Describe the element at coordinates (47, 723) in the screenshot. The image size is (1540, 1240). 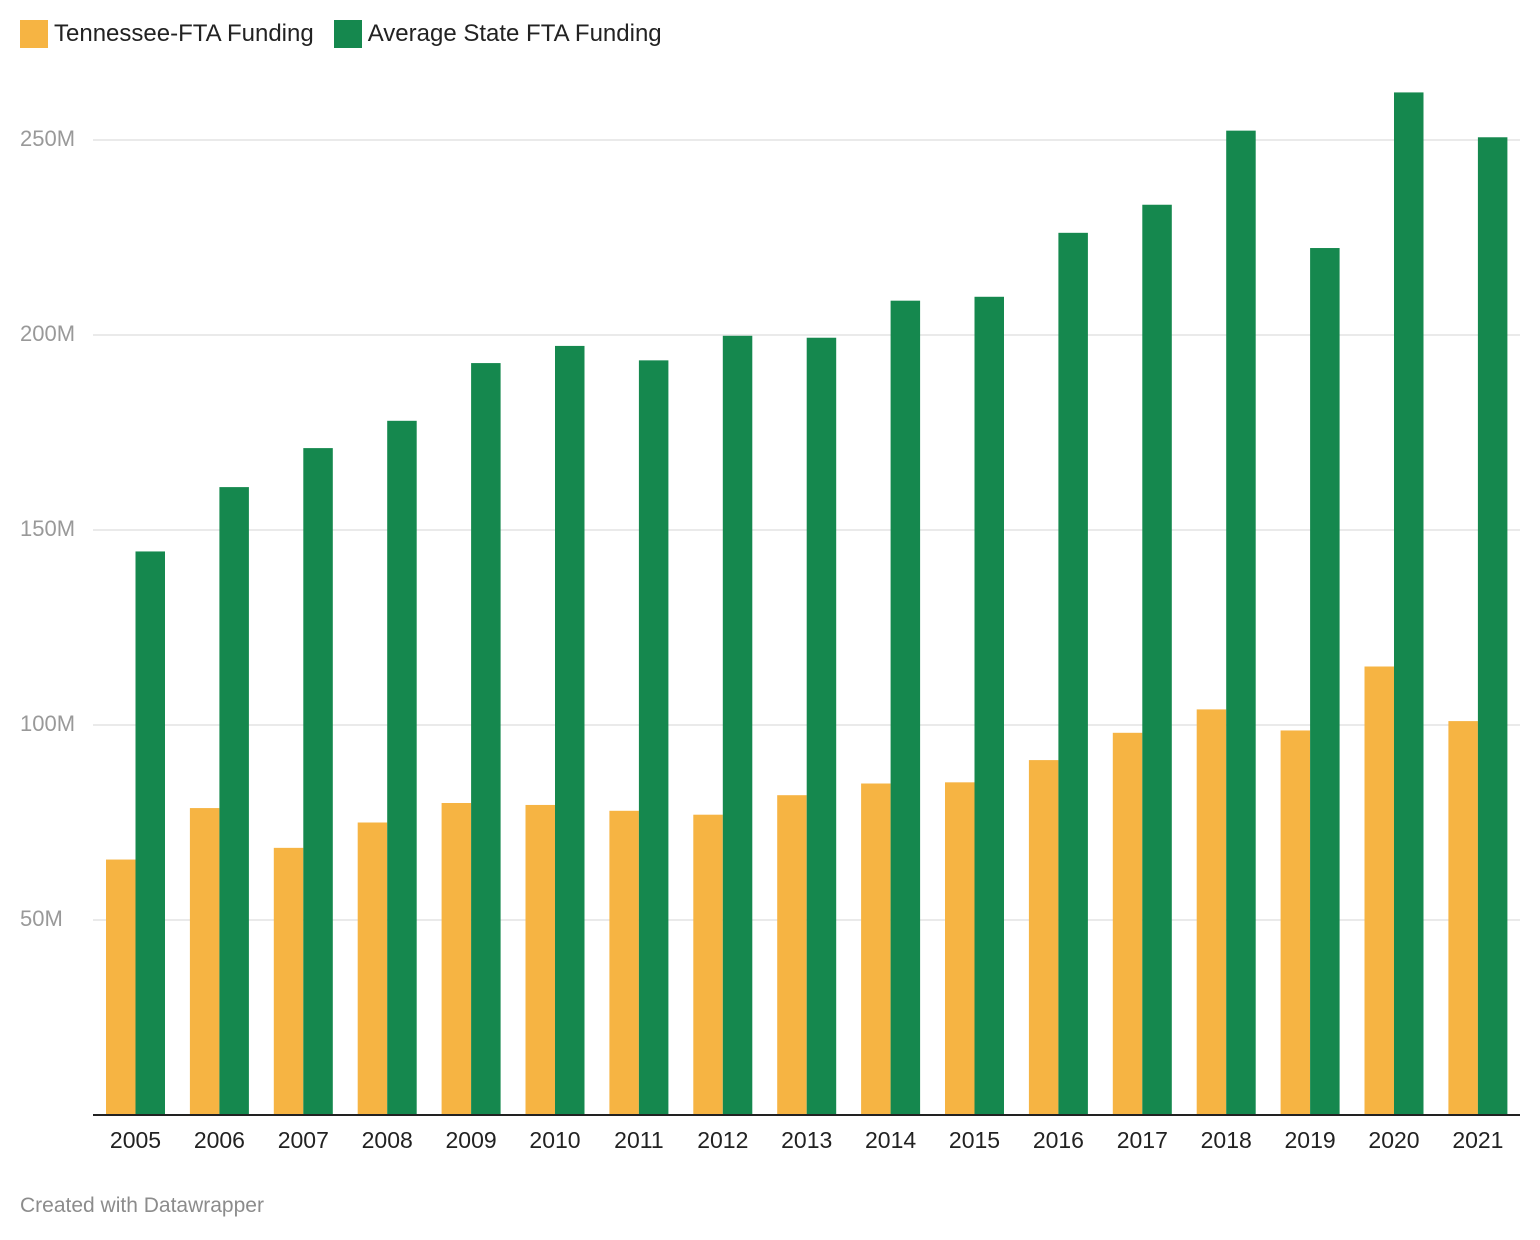
I see `y-tick-label-100M: 100M` at that location.